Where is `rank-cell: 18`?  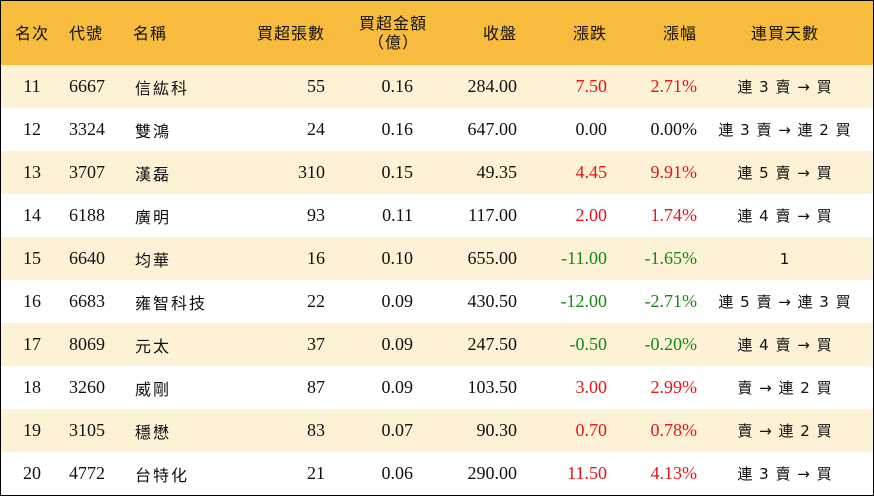
rank-cell: 18 is located at coordinates (32, 387).